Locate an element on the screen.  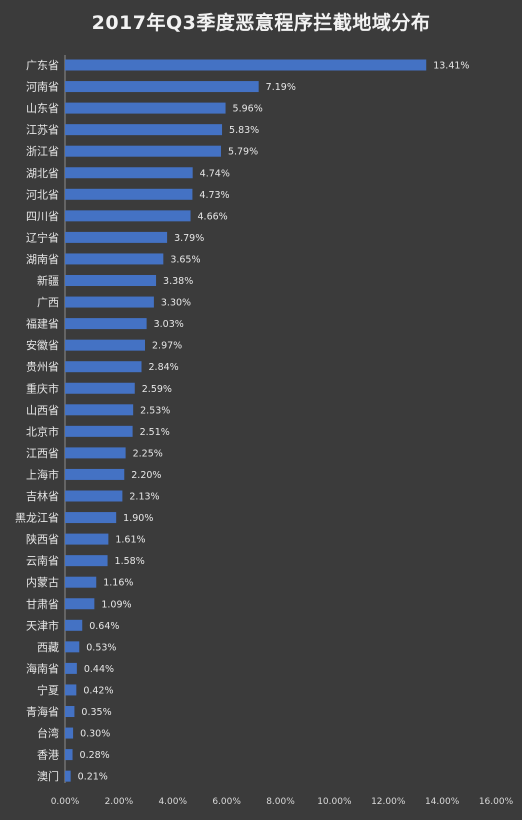
category-label: 广东省 is located at coordinates (42, 65).